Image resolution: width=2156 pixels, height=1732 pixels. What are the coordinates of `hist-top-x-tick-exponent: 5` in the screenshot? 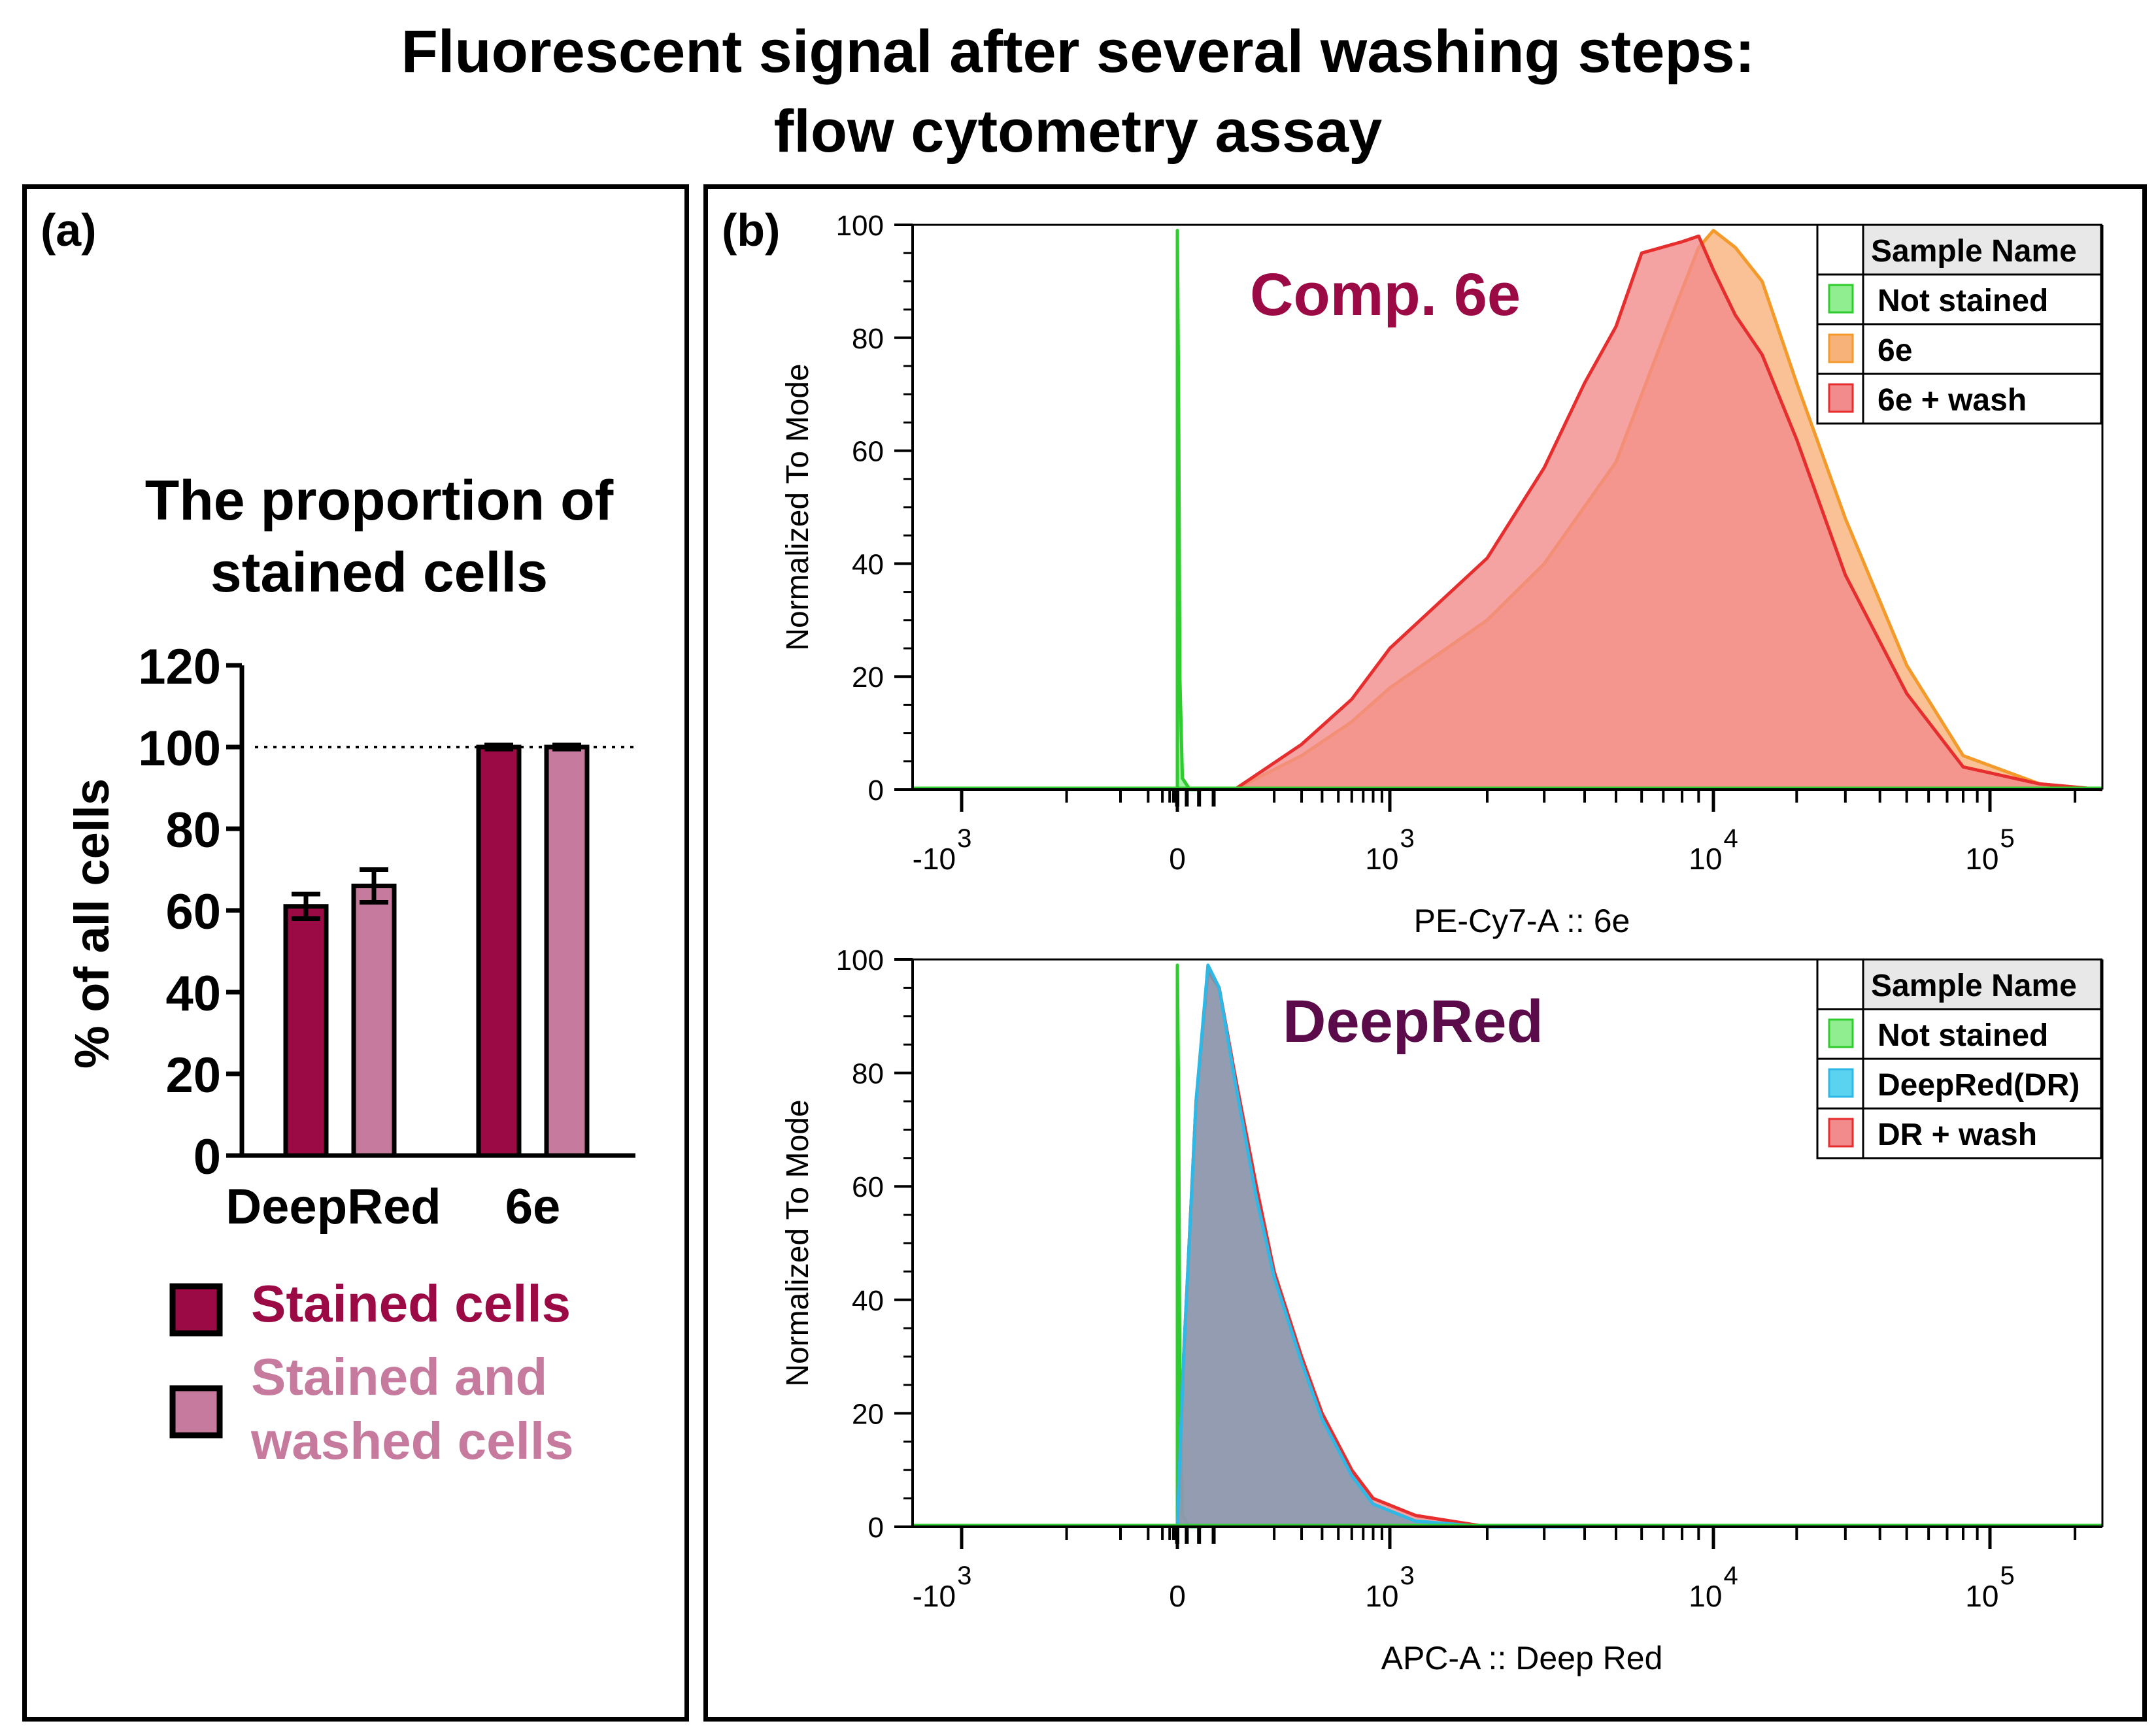 It's located at (2007, 839).